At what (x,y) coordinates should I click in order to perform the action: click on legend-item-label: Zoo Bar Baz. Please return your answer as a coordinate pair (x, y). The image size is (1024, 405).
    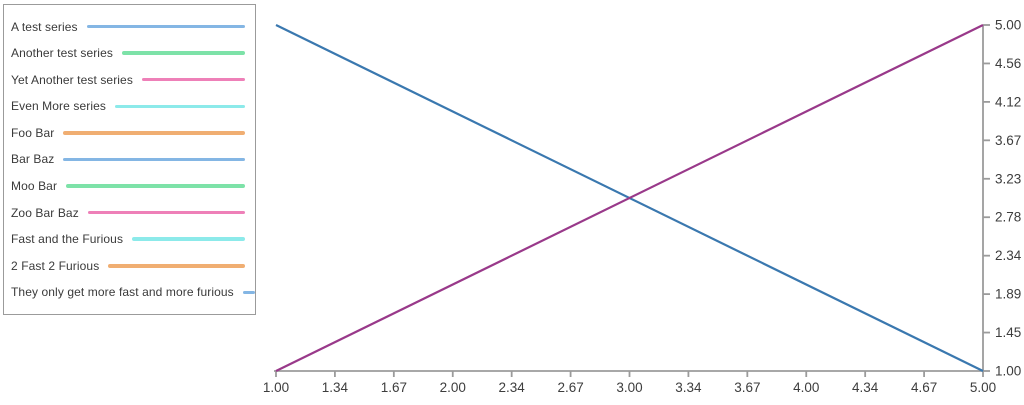
    Looking at the image, I should click on (45, 212).